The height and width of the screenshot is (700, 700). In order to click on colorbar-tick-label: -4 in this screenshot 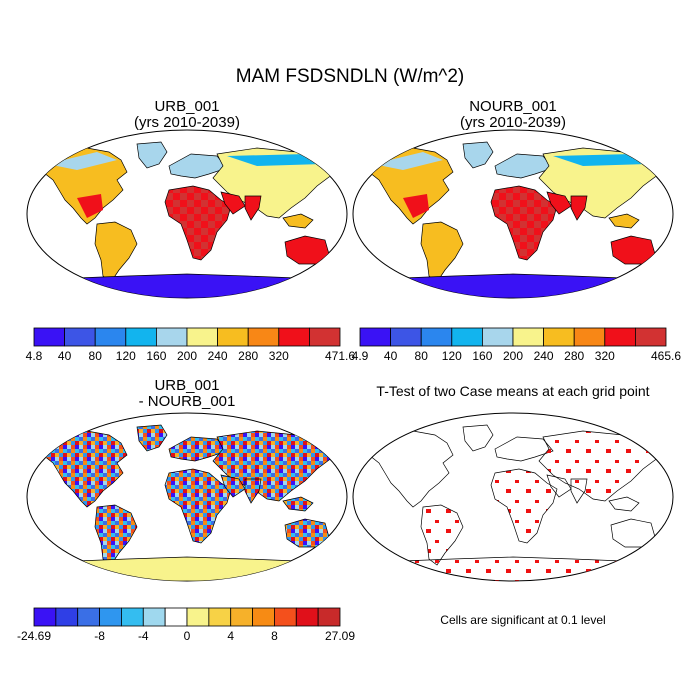, I will do `click(143, 636)`.